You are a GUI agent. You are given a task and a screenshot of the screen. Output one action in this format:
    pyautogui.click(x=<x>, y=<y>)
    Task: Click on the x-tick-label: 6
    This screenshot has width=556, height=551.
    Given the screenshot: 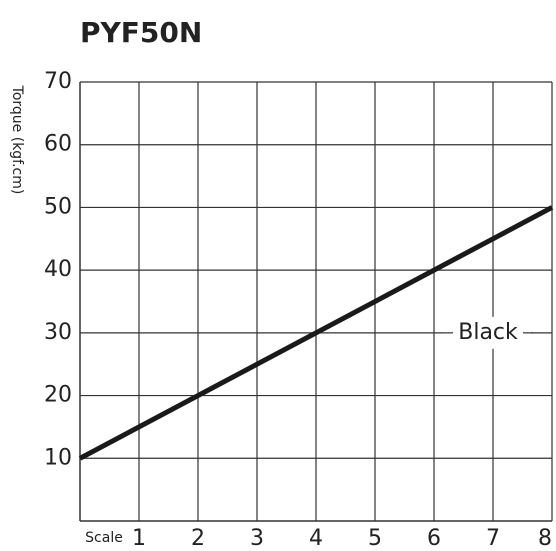 What is the action you would take?
    pyautogui.click(x=434, y=538)
    